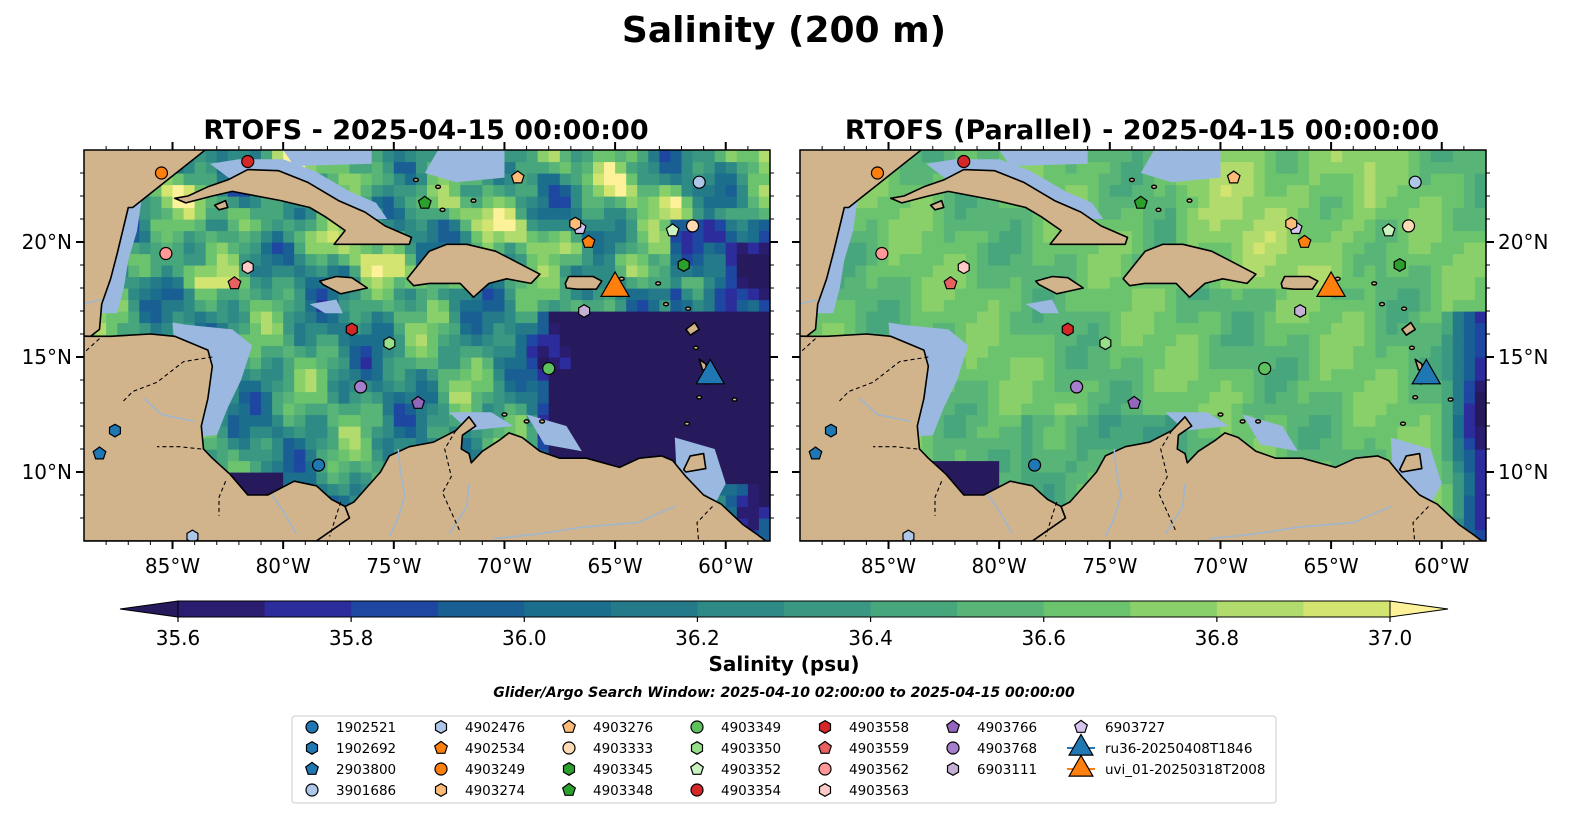 Image resolution: width=1577 pixels, height=827 pixels. What do you see at coordinates (623, 791) in the screenshot?
I see `legend-label: 4903348` at bounding box center [623, 791].